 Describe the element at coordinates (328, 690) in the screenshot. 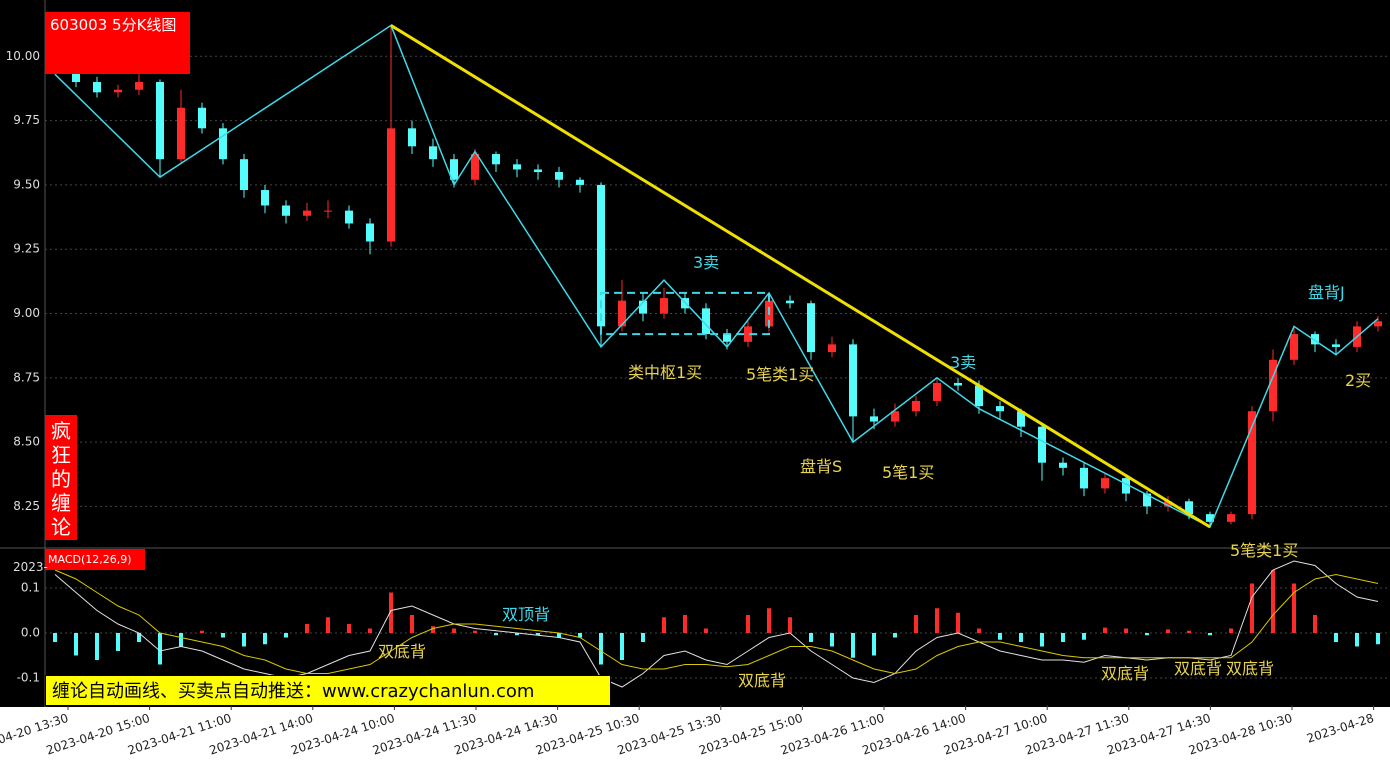

I see `banner: 缠论自动画线、买卖点自动推送：www.crazychanlun.com` at that location.